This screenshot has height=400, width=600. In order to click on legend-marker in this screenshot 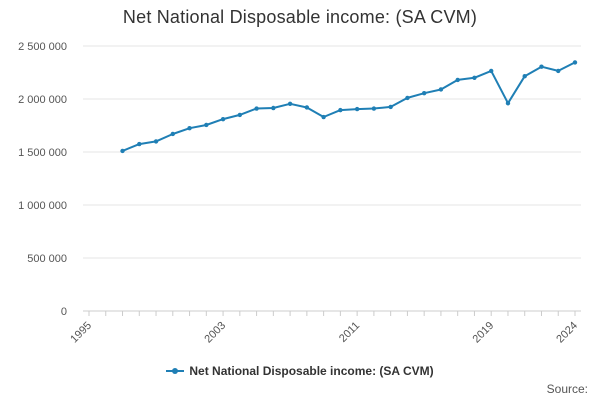, I will do `click(175, 371)`.